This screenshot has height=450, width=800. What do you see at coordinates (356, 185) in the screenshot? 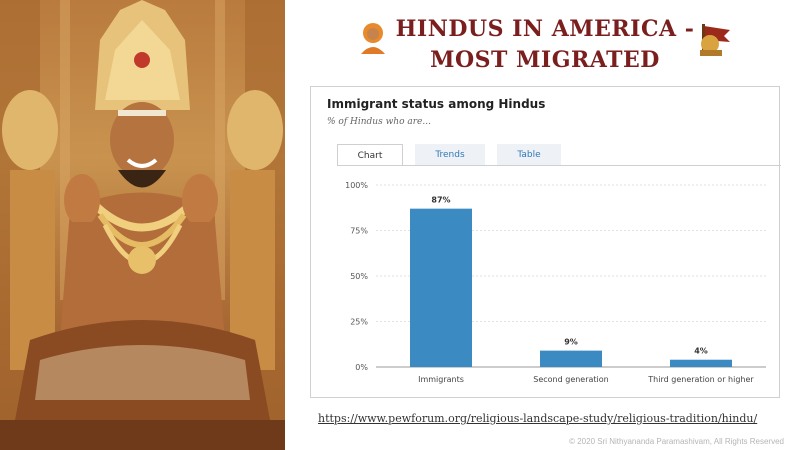
I see `y-tick-label: 100%` at bounding box center [356, 185].